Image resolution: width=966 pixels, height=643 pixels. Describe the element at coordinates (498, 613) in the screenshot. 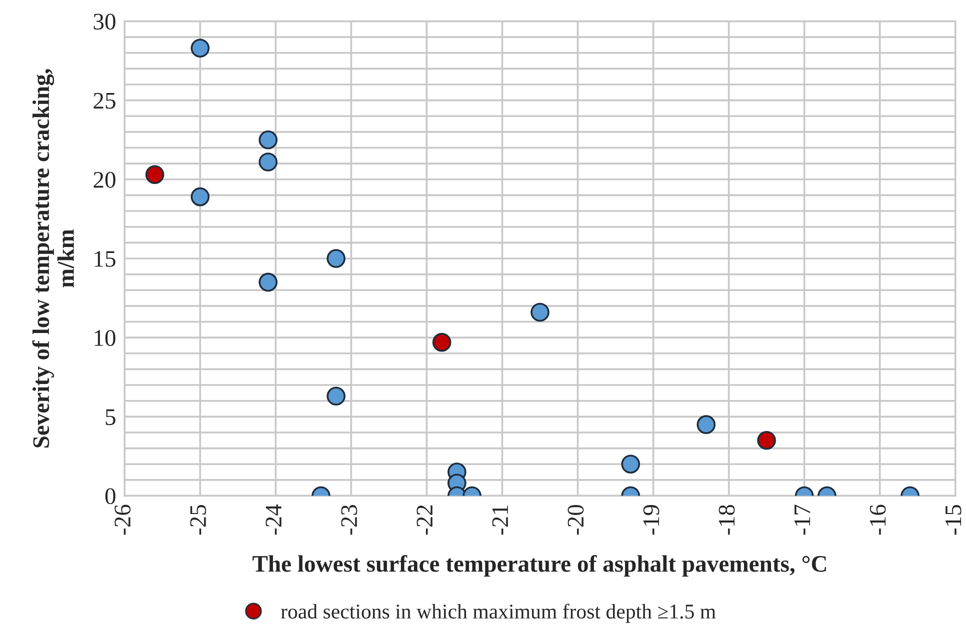

I see `legend-label: road sections in which maximum frost depth ≥1.5 m` at that location.